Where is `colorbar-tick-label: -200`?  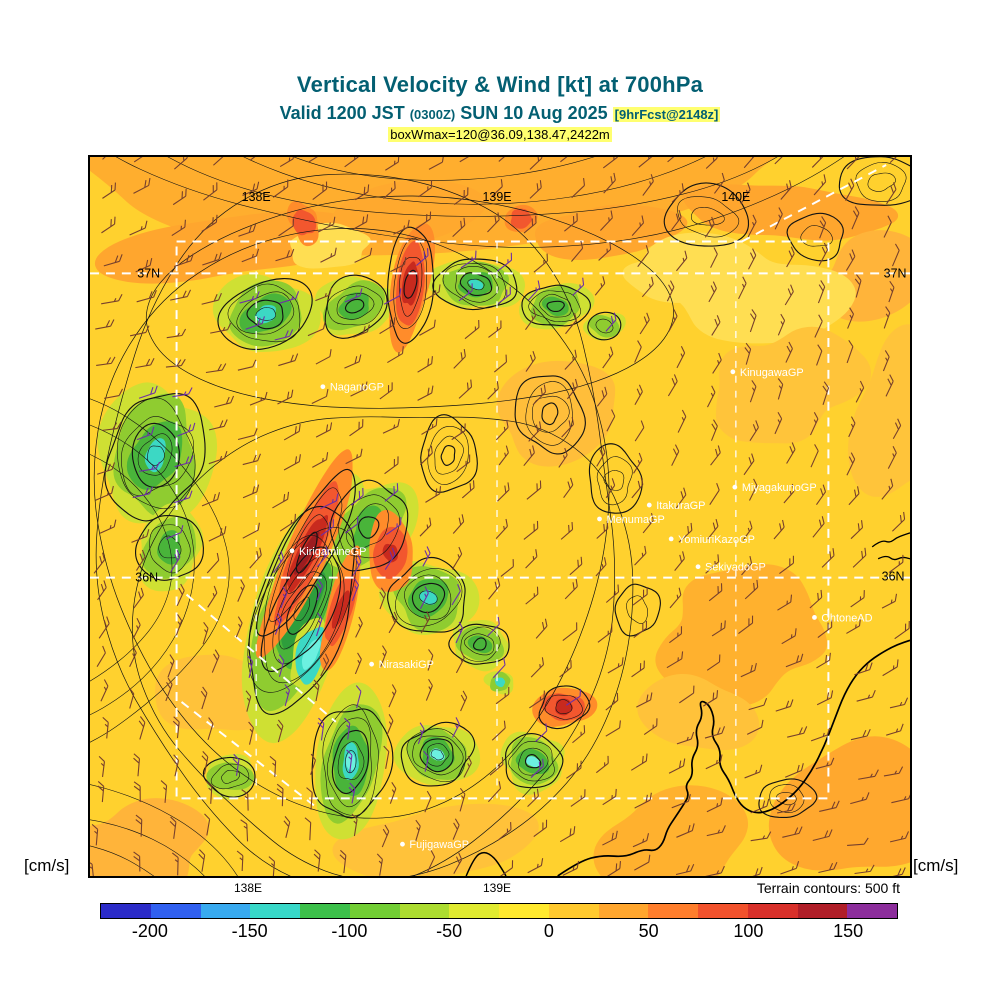 colorbar-tick-label: -200 is located at coordinates (149, 931).